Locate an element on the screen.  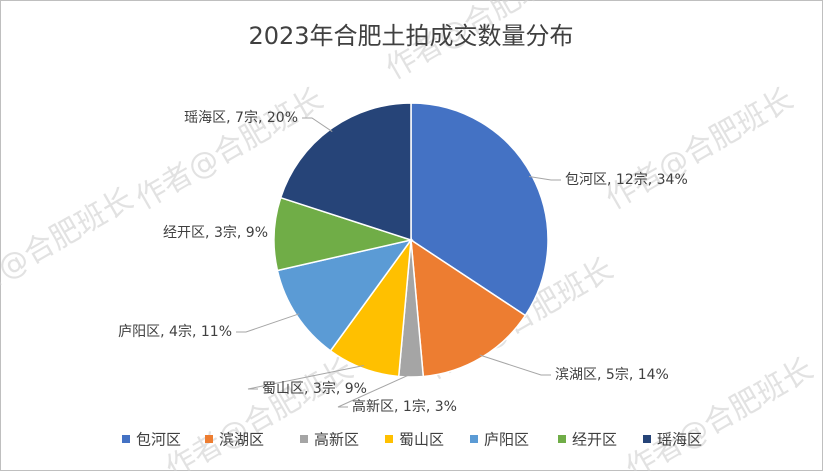
label-part: 经开区 is located at coordinates (184, 233).